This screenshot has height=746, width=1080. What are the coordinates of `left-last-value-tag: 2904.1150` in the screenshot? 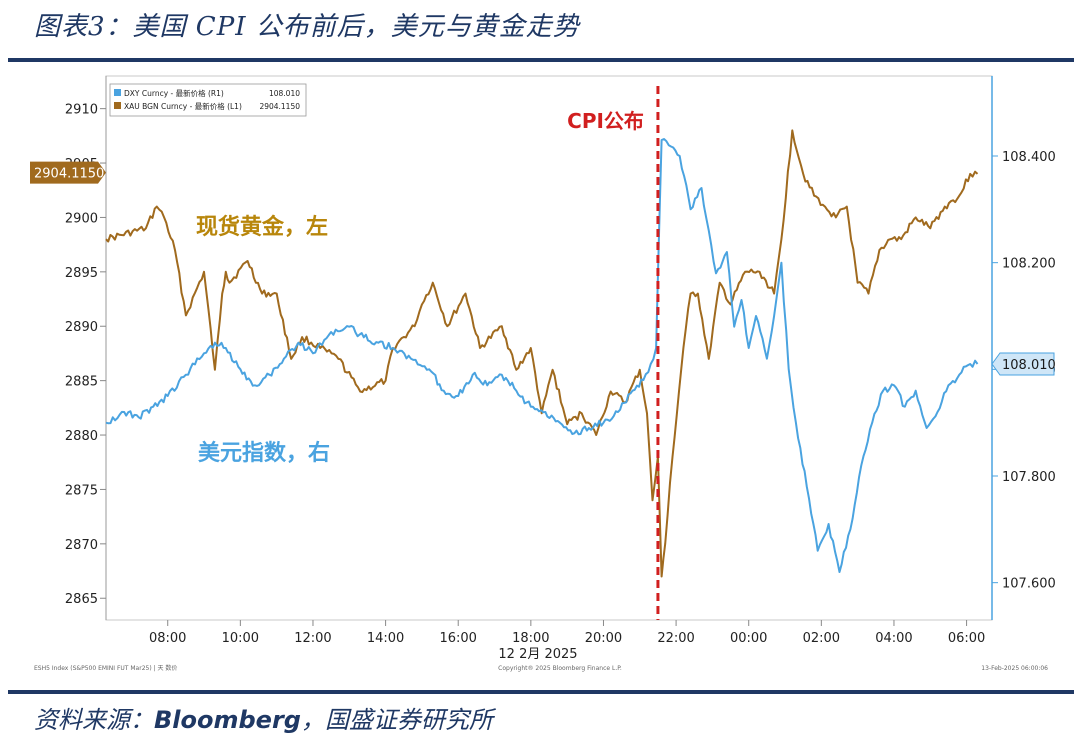 It's located at (68, 172).